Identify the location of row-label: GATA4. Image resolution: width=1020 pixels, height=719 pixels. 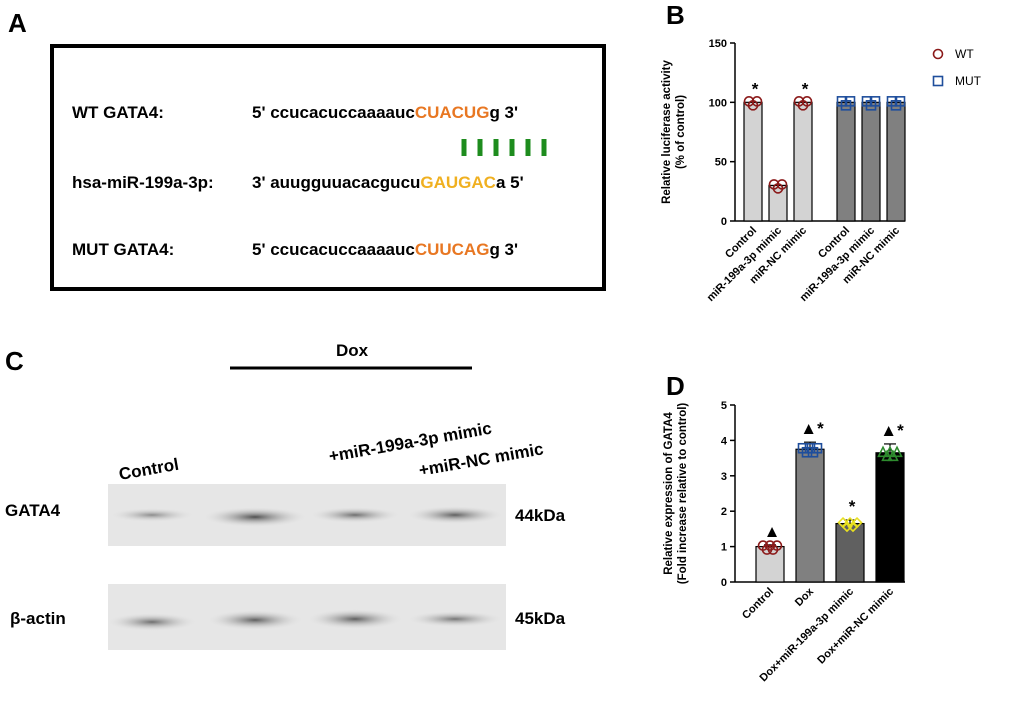
(33, 510).